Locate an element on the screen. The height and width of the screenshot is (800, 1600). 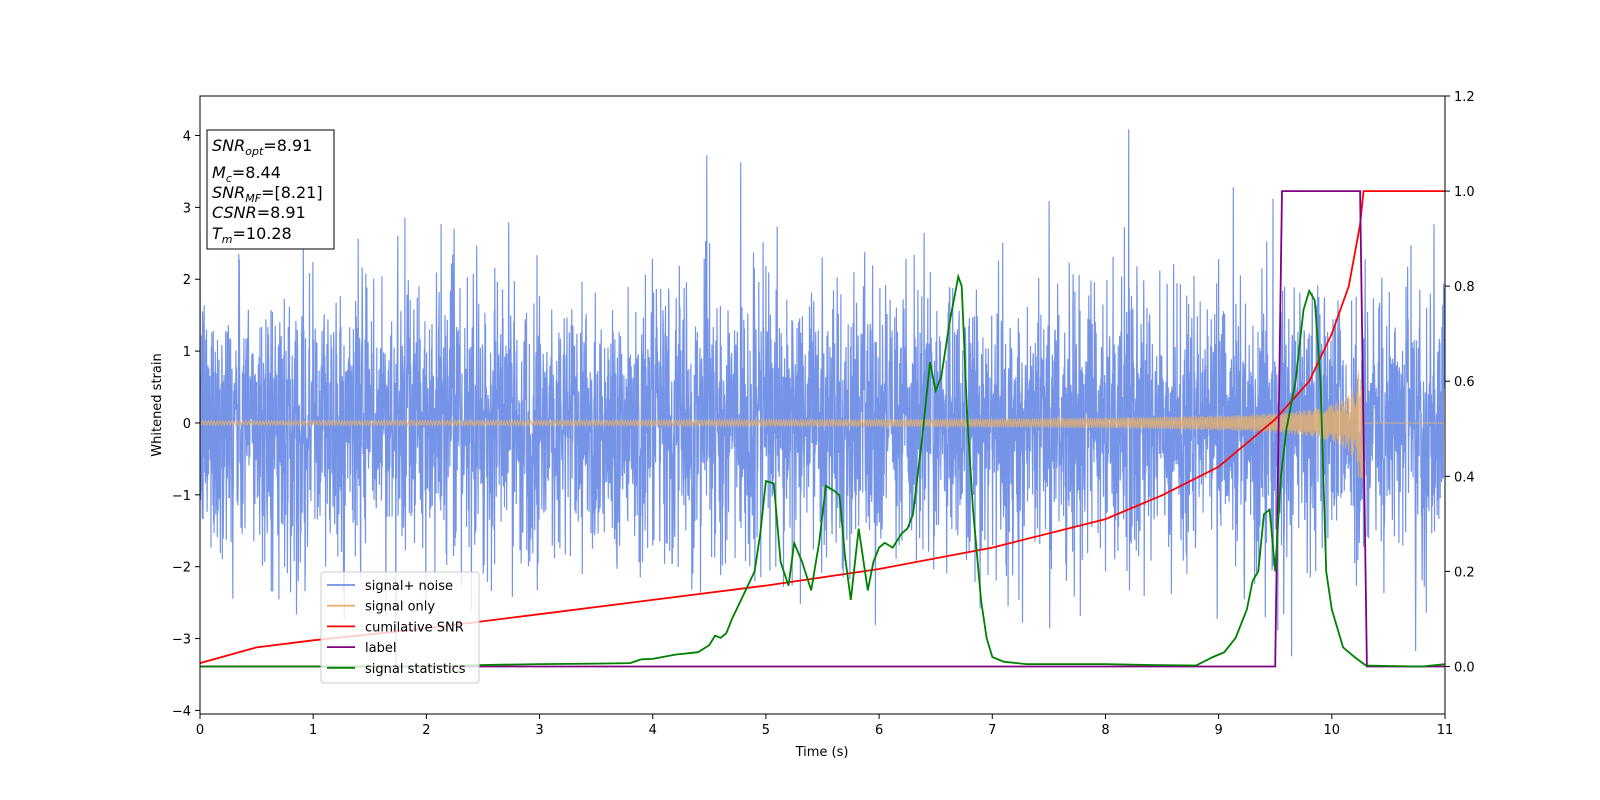
y-tick-label-left: 3 is located at coordinates (187, 208).